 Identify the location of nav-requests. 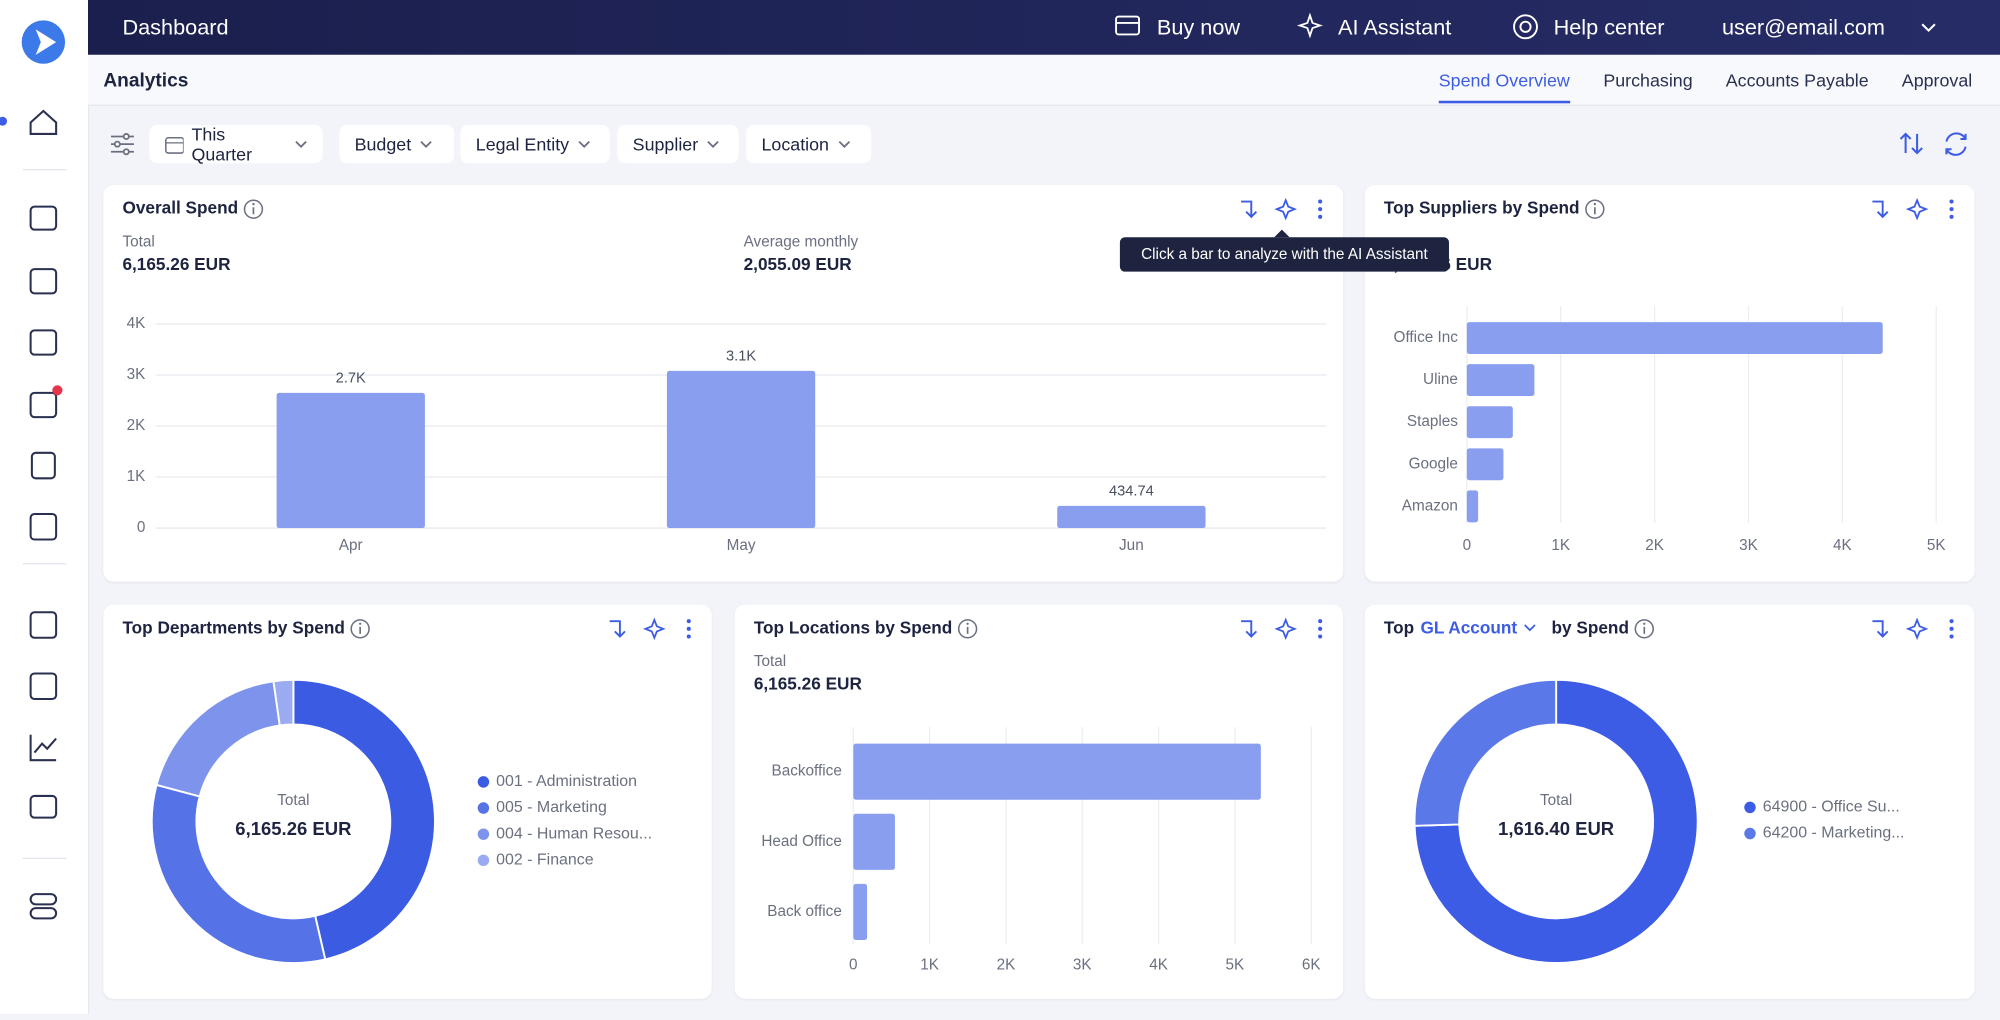
(43, 281).